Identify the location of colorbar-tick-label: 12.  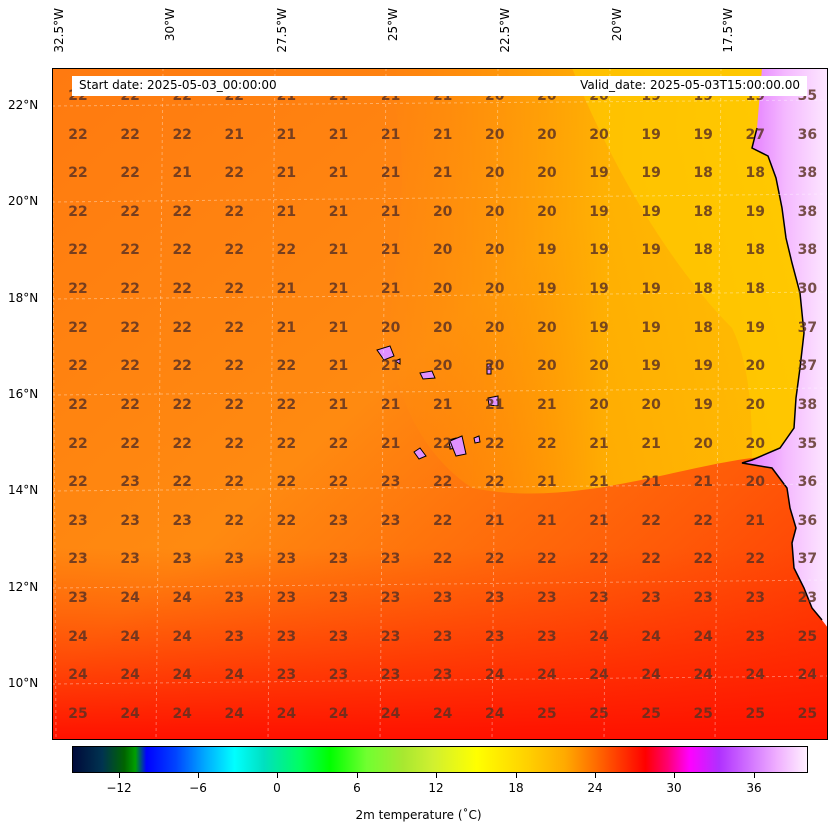
(436, 788).